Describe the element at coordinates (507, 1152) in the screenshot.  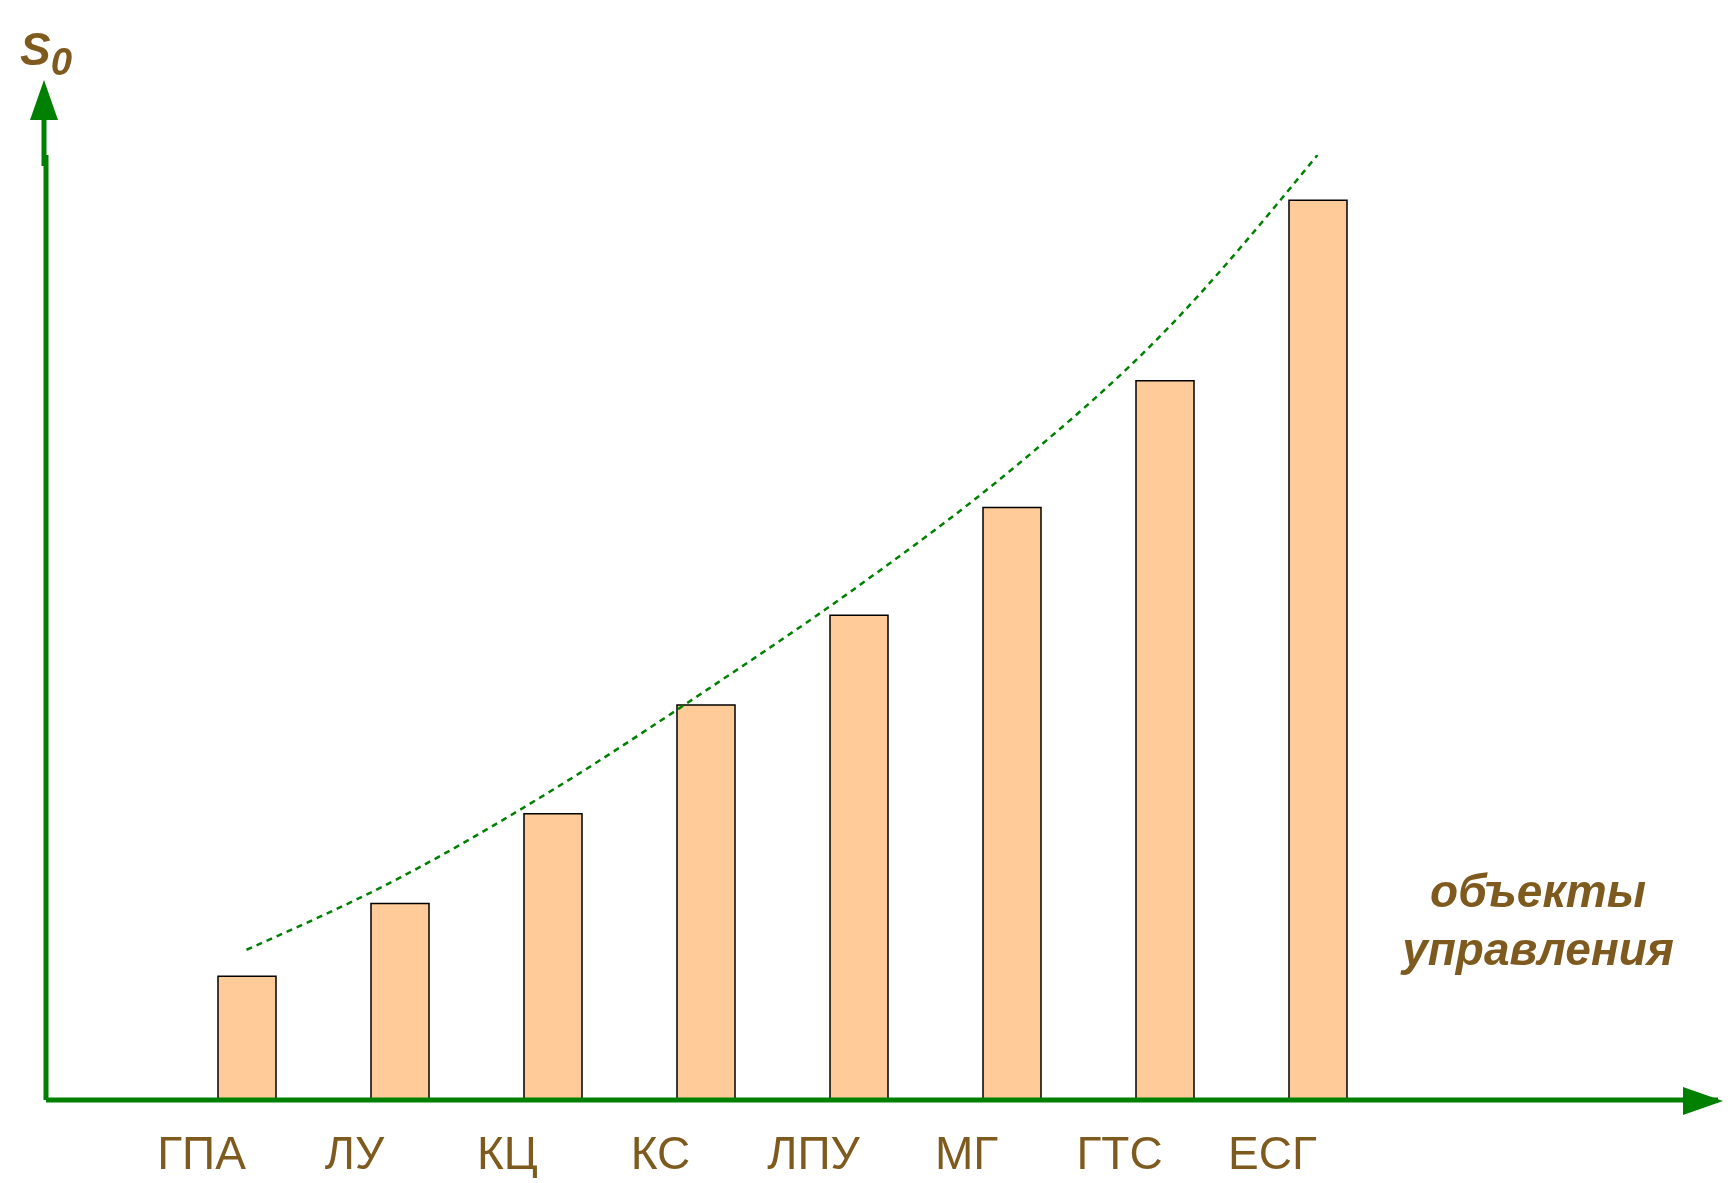
I see `x-tick-label: КЦ` at that location.